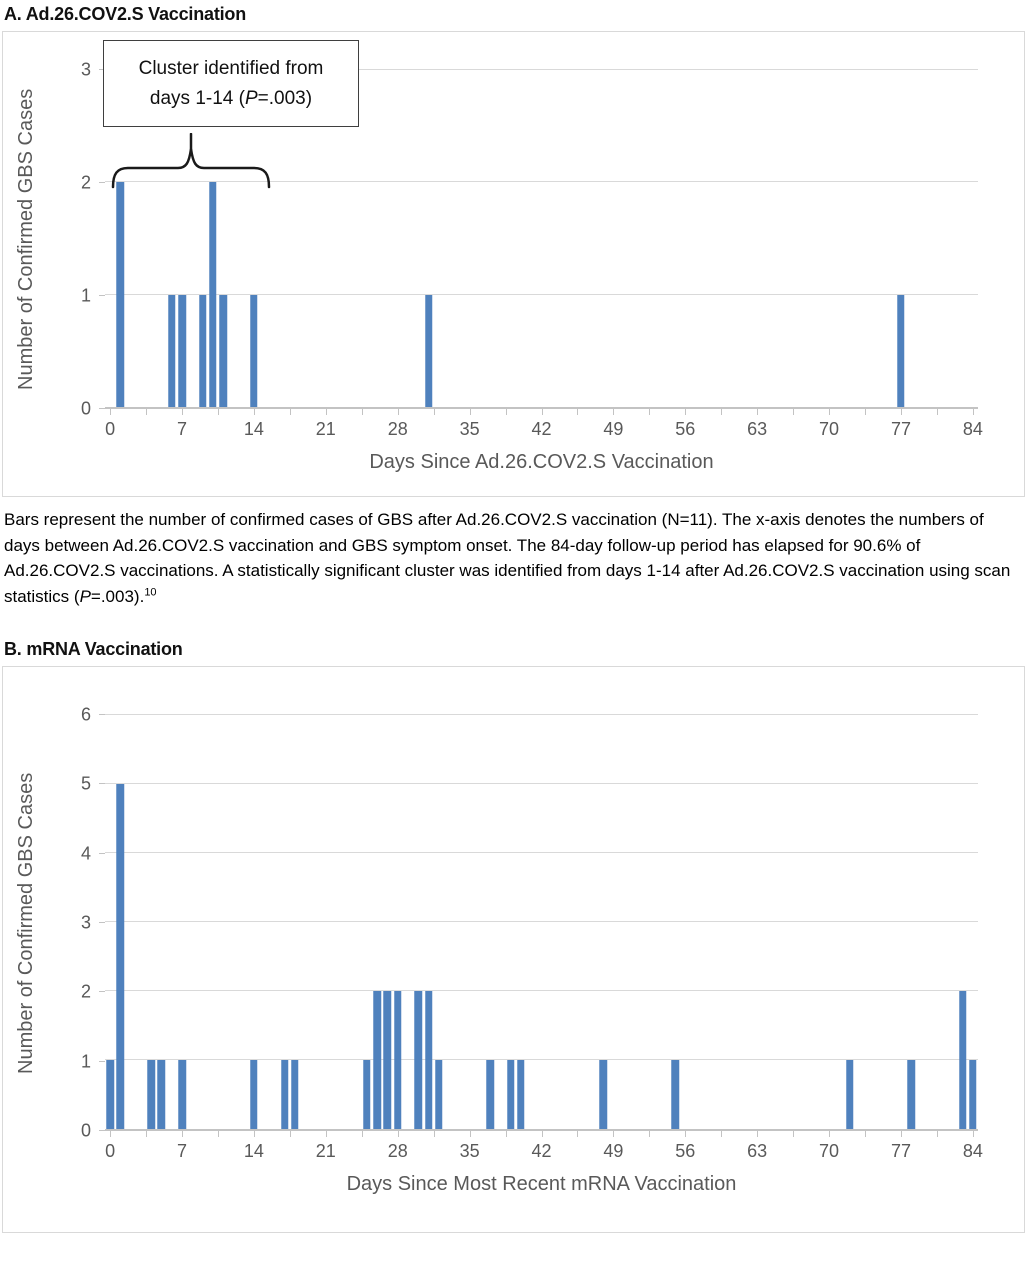 The image size is (1027, 1280). I want to click on x-tick-label: 35, so click(469, 429).